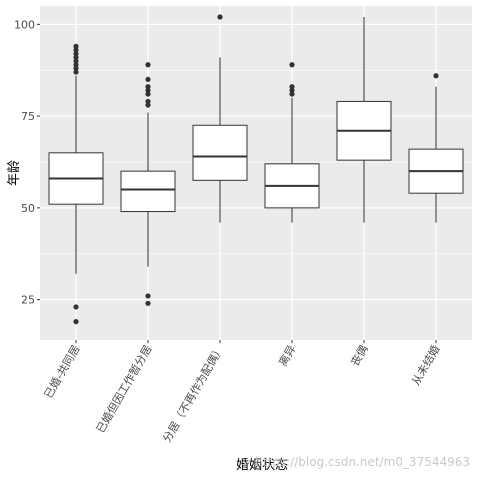  Describe the element at coordinates (62, 372) in the screenshot. I see `x-tick-label: 已婚-共同居` at that location.